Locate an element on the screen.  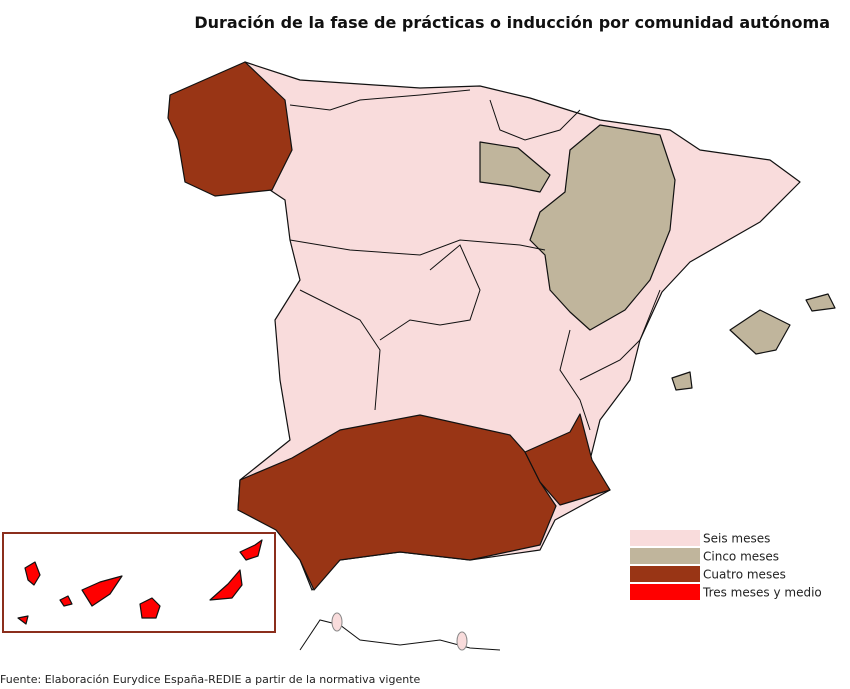
ceuta-melilla is located at coordinates (400, 631).